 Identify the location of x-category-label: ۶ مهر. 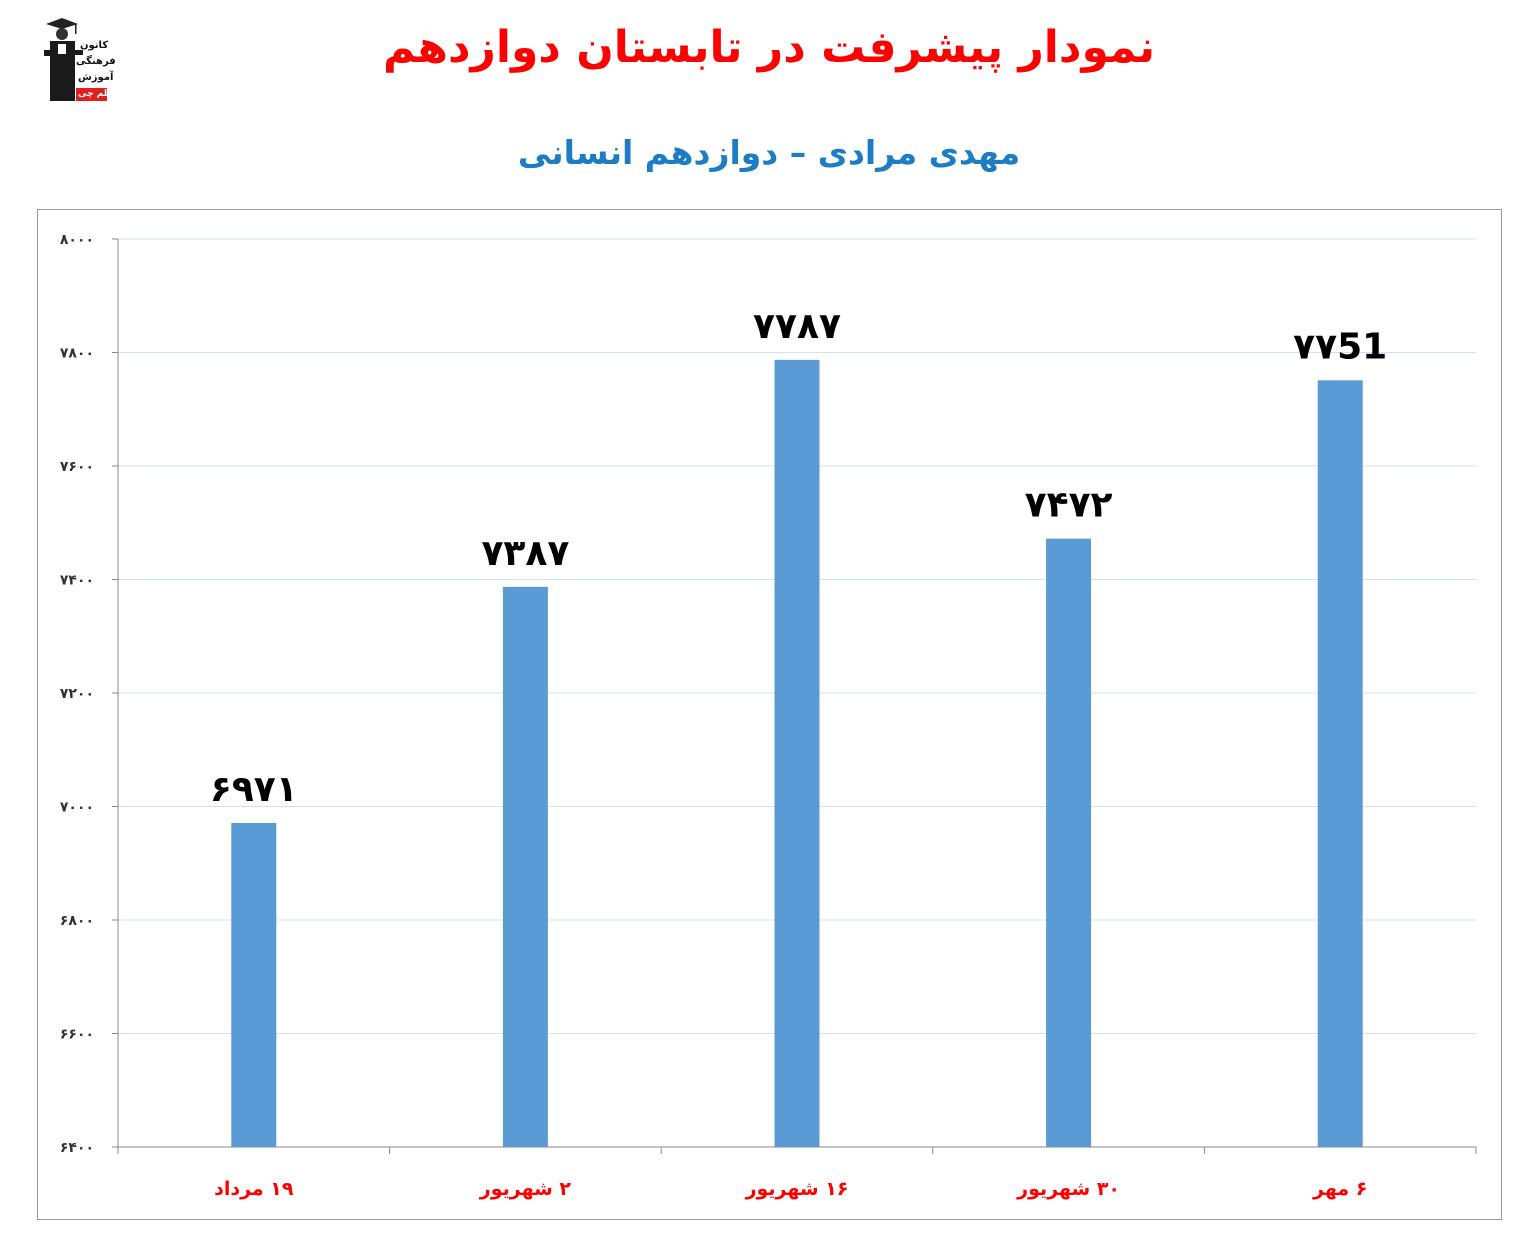
(1339, 1189).